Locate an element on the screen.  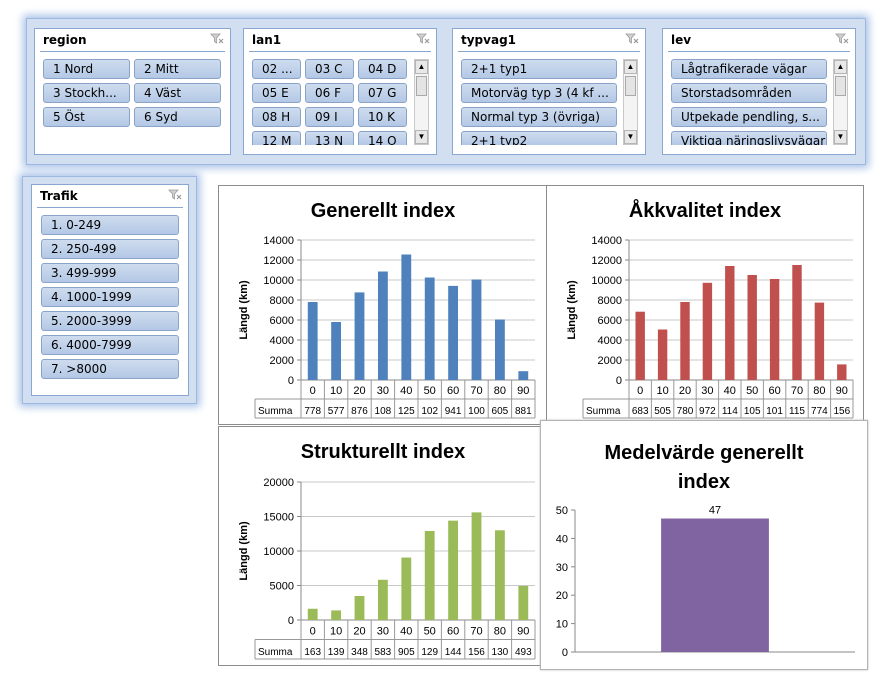
slicer-item: 4. 1000-1999 is located at coordinates (110, 297).